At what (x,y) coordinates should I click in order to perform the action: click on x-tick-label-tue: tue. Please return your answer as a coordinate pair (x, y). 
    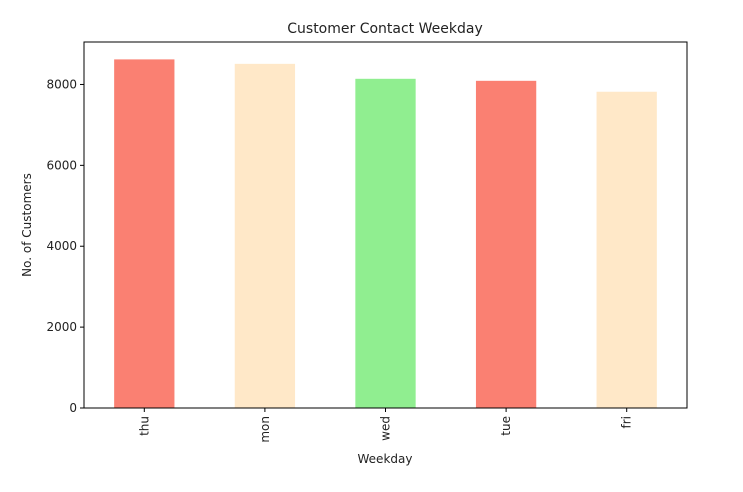
    Looking at the image, I should click on (506, 426).